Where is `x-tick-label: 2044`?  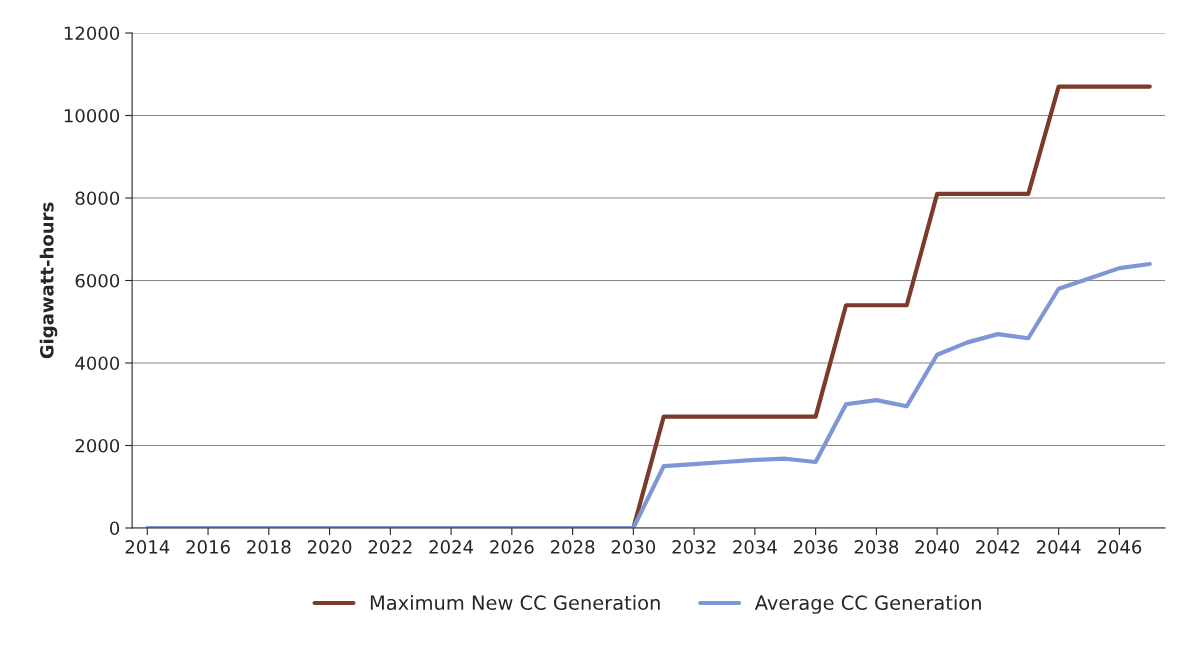
x-tick-label: 2044 is located at coordinates (1058, 547).